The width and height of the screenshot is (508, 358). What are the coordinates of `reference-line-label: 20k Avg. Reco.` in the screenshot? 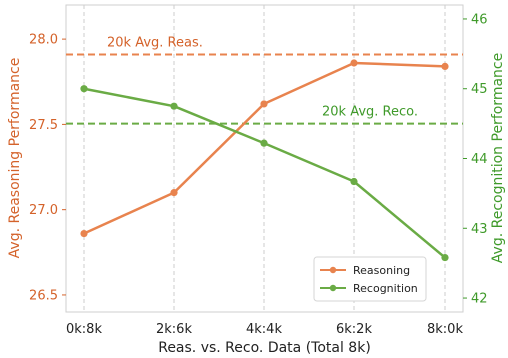 It's located at (370, 112).